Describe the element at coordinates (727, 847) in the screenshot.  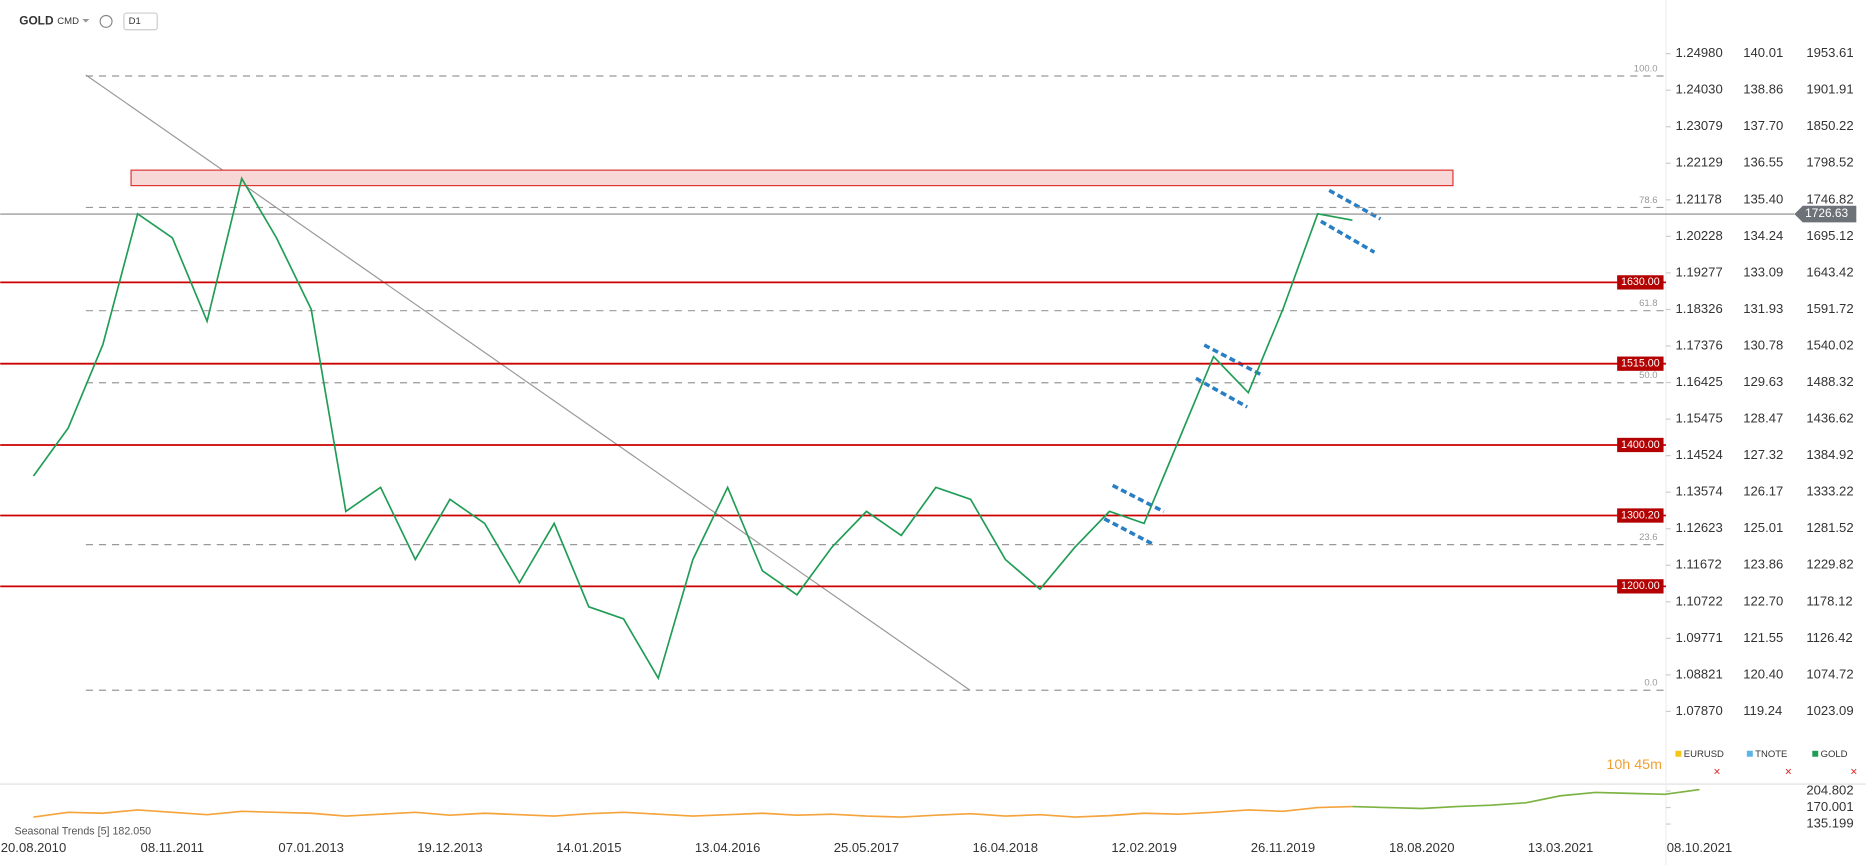
I see `x-tick-label: 13.04.2016` at that location.